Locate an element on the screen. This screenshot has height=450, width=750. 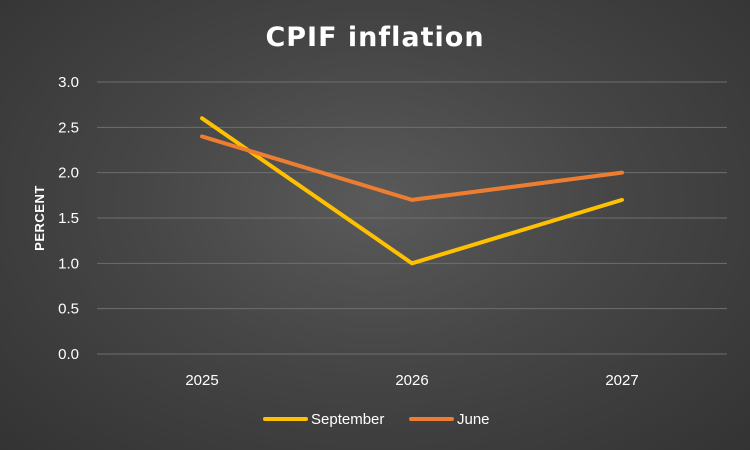
chart-title: CPIF inflation is located at coordinates (374, 37).